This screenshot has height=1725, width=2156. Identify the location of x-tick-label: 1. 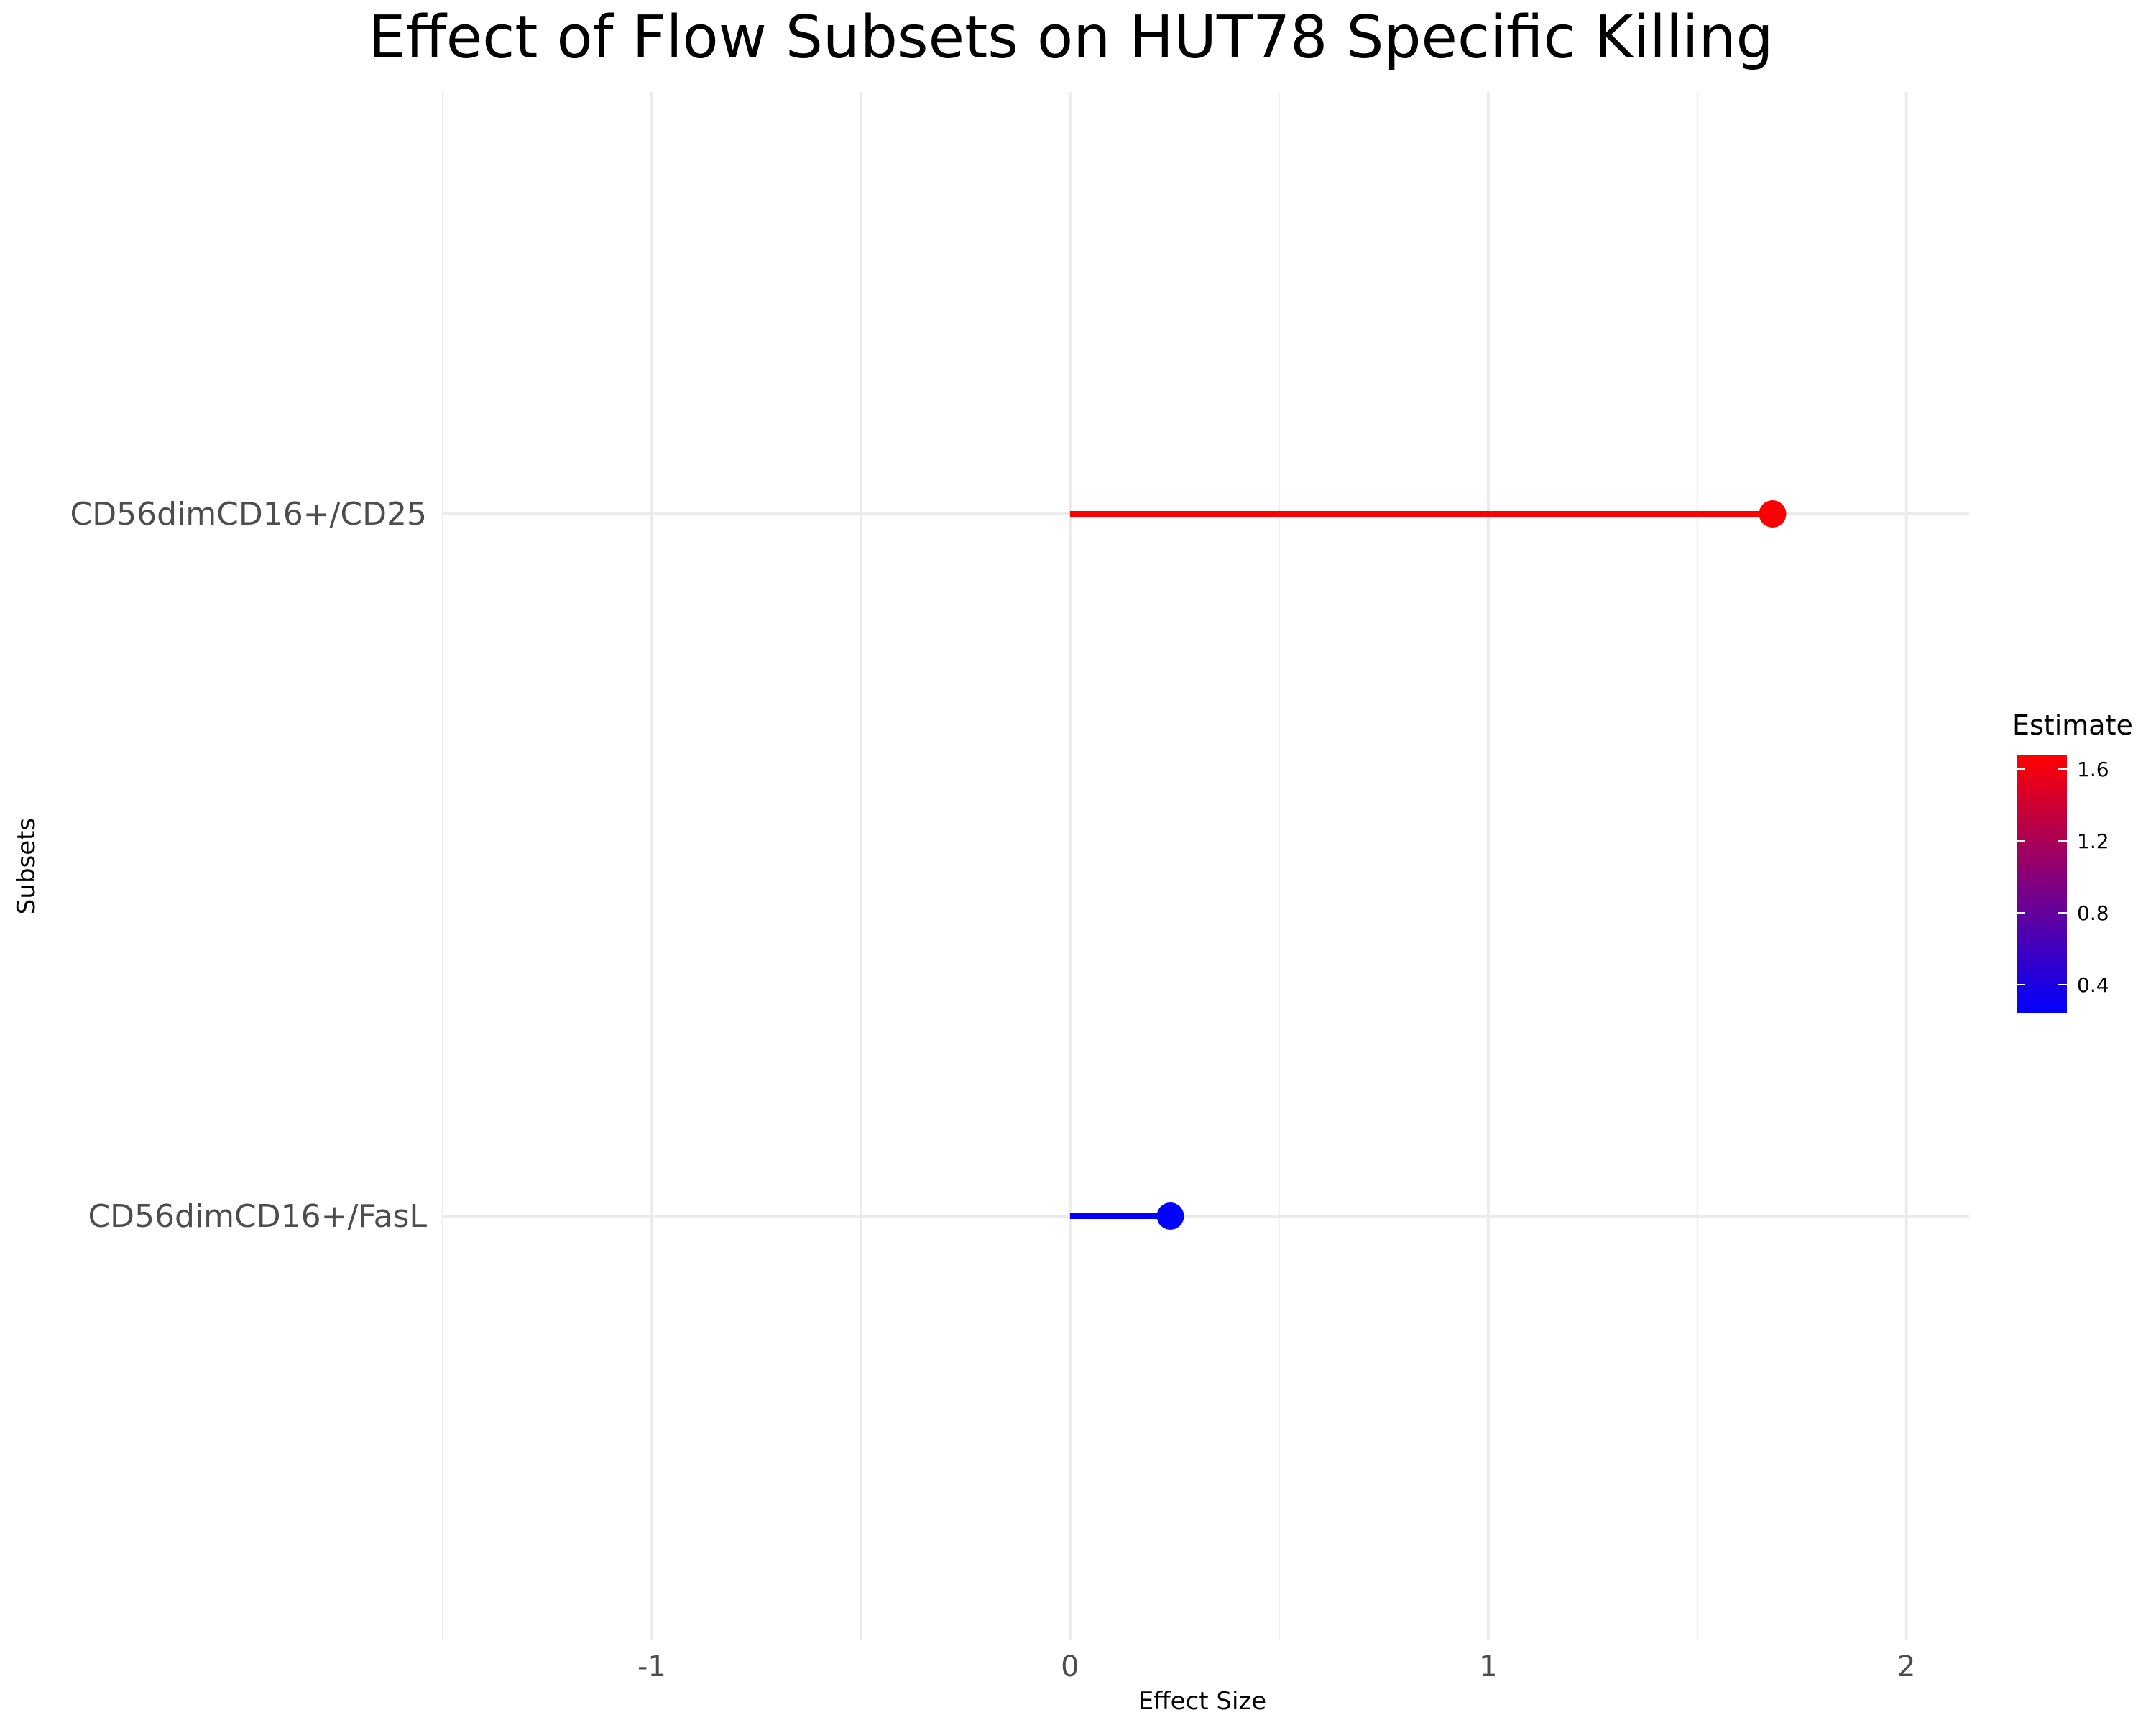
(1488, 1666).